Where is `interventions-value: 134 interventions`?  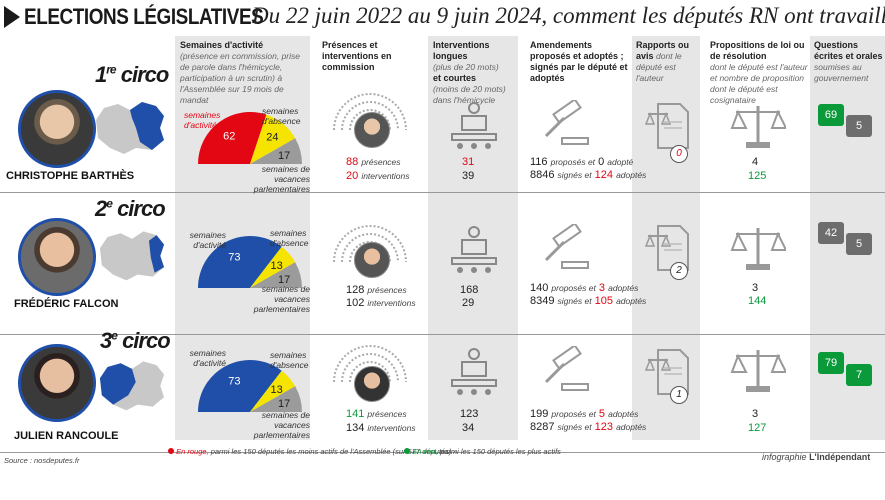
interventions-value: 134 interventions is located at coordinates (381, 428).